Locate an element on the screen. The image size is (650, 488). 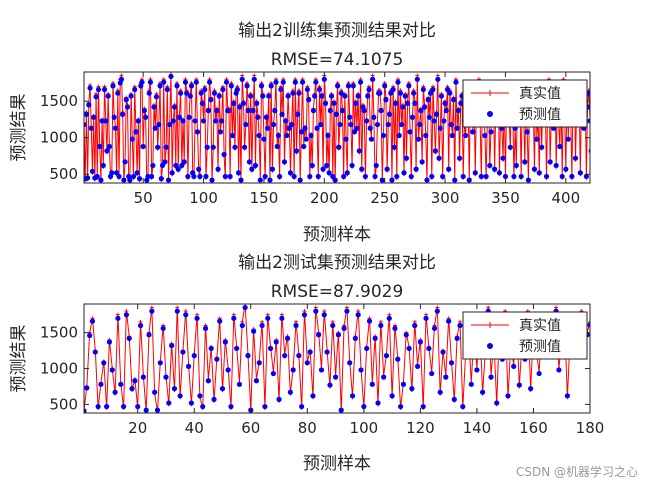
y-tick-label: 500 is located at coordinates (63, 174).